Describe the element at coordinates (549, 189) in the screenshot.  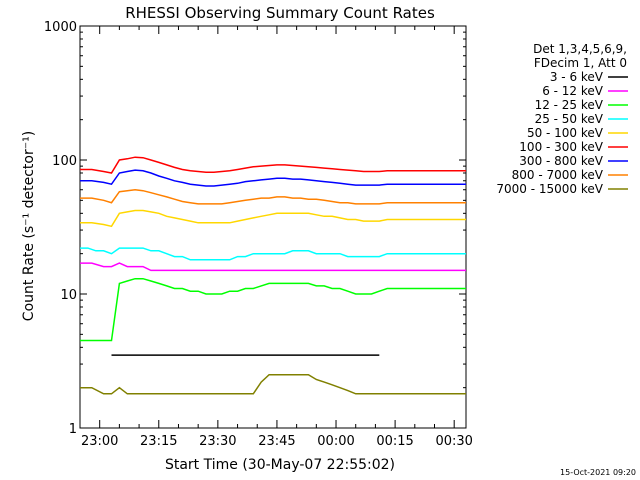
I see `legend-entry-label: 7000 - 15000 keV` at that location.